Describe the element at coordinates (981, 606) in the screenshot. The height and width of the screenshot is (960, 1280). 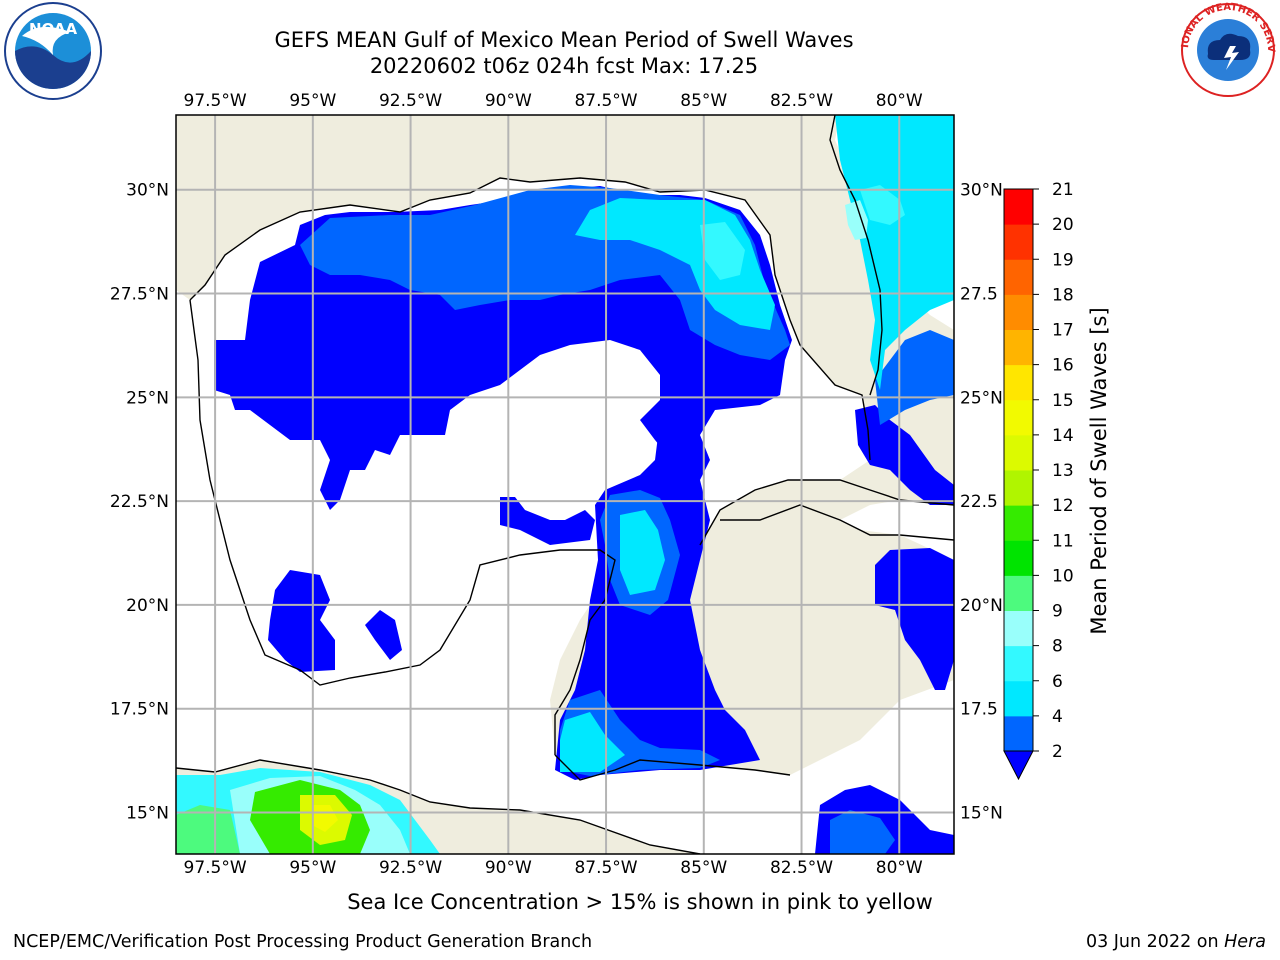
I see `lat-label-right: 20°N` at that location.